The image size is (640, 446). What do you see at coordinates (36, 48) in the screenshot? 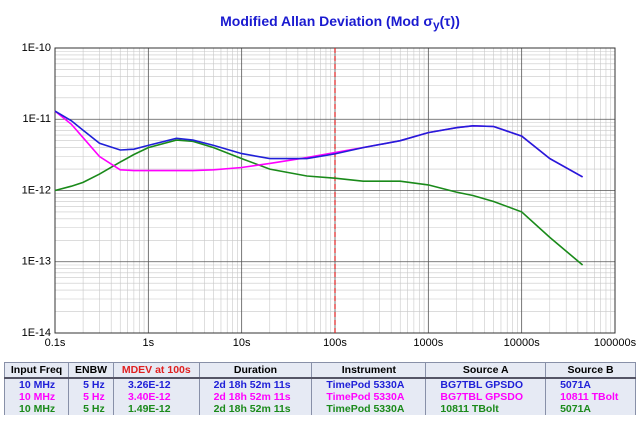
I see `y-tick-label: 1E-10` at bounding box center [36, 48].